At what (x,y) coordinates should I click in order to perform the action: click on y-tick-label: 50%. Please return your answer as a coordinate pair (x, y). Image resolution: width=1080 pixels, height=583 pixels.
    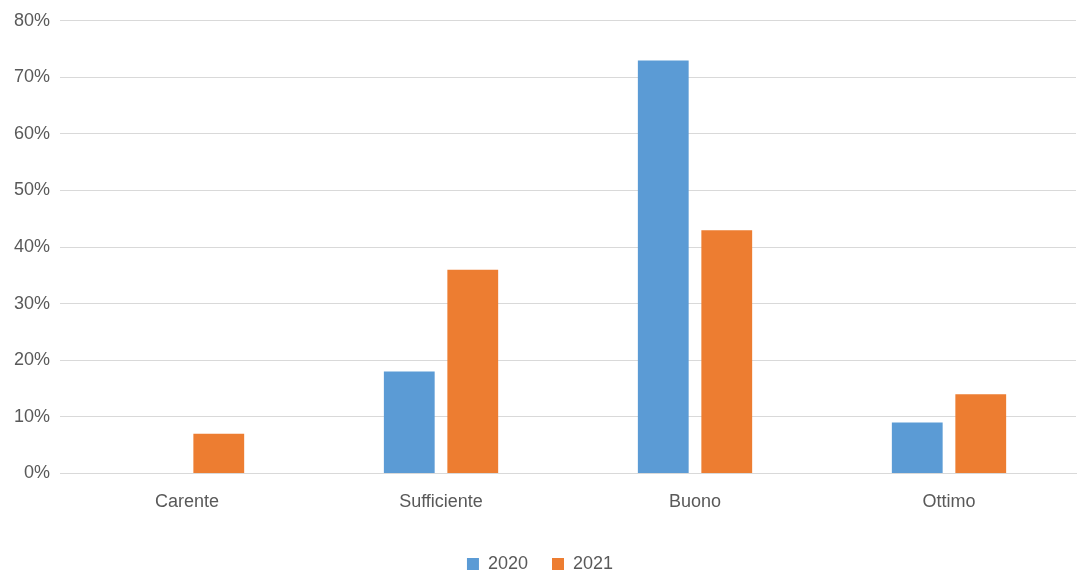
    Looking at the image, I should click on (32, 189).